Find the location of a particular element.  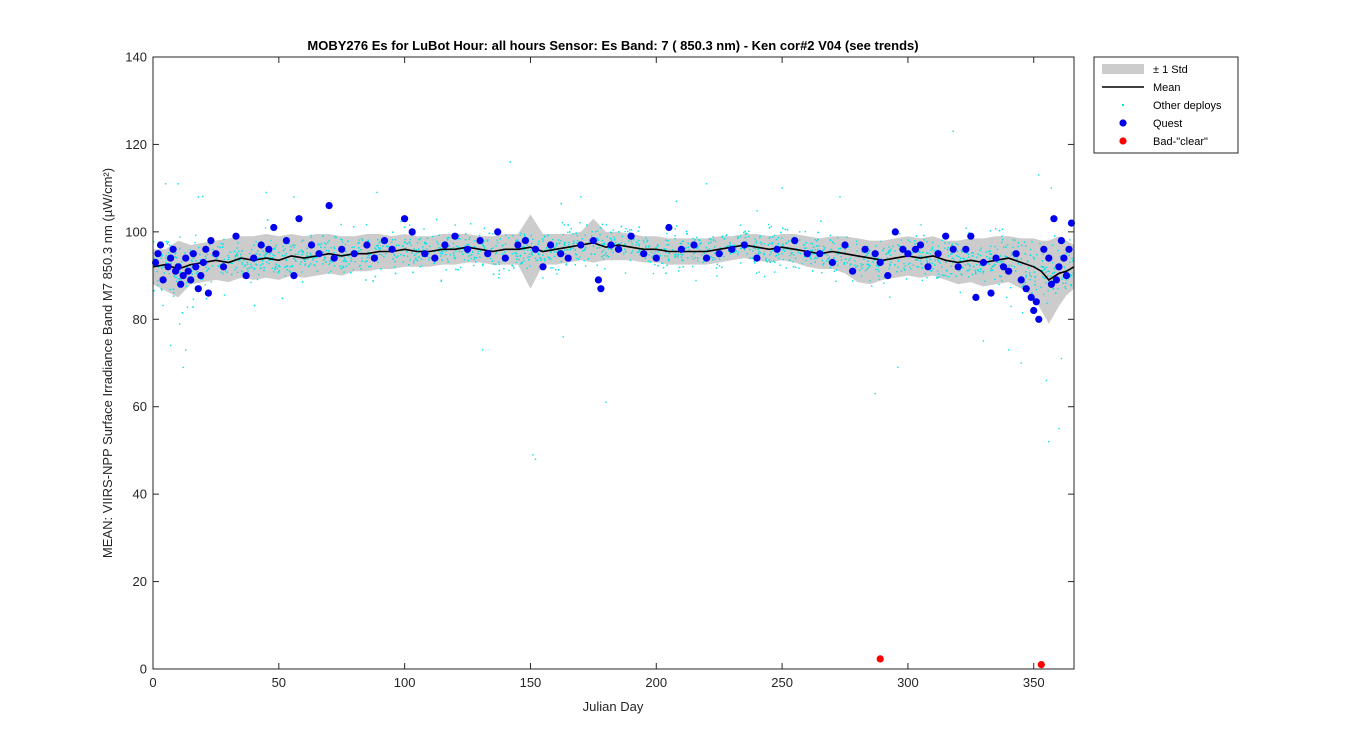

y-tick-label: 40 is located at coordinates (140, 494).